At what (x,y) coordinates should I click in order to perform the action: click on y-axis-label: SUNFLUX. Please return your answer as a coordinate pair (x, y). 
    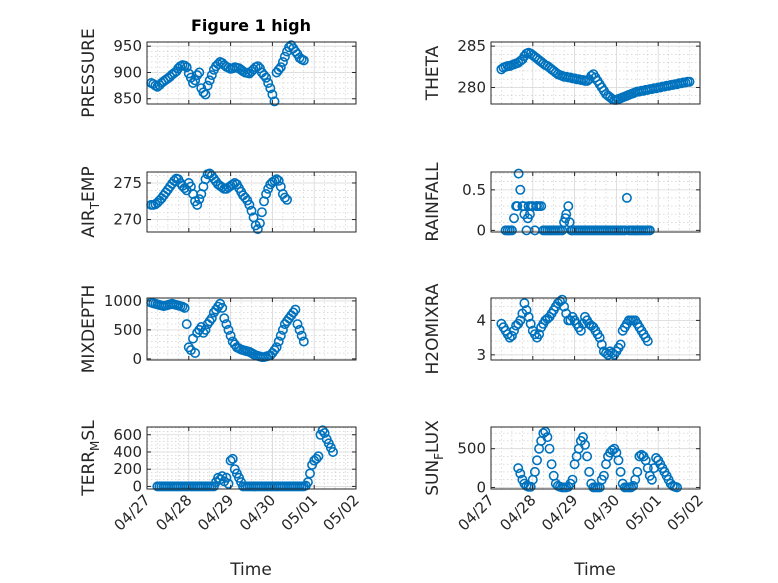
    Looking at the image, I should click on (434, 458).